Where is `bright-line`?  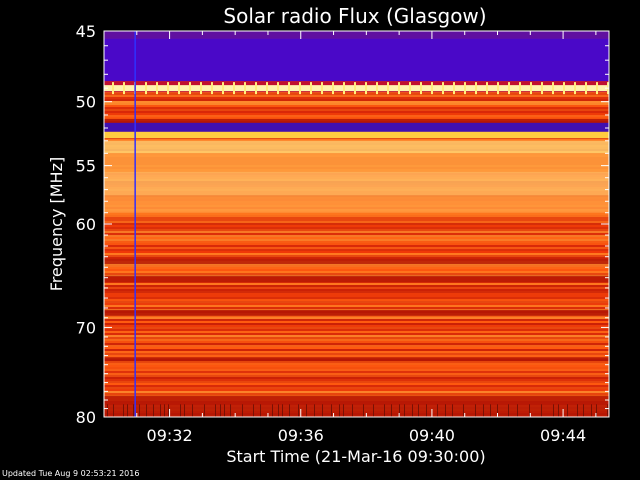
bright-line is located at coordinates (356, 88).